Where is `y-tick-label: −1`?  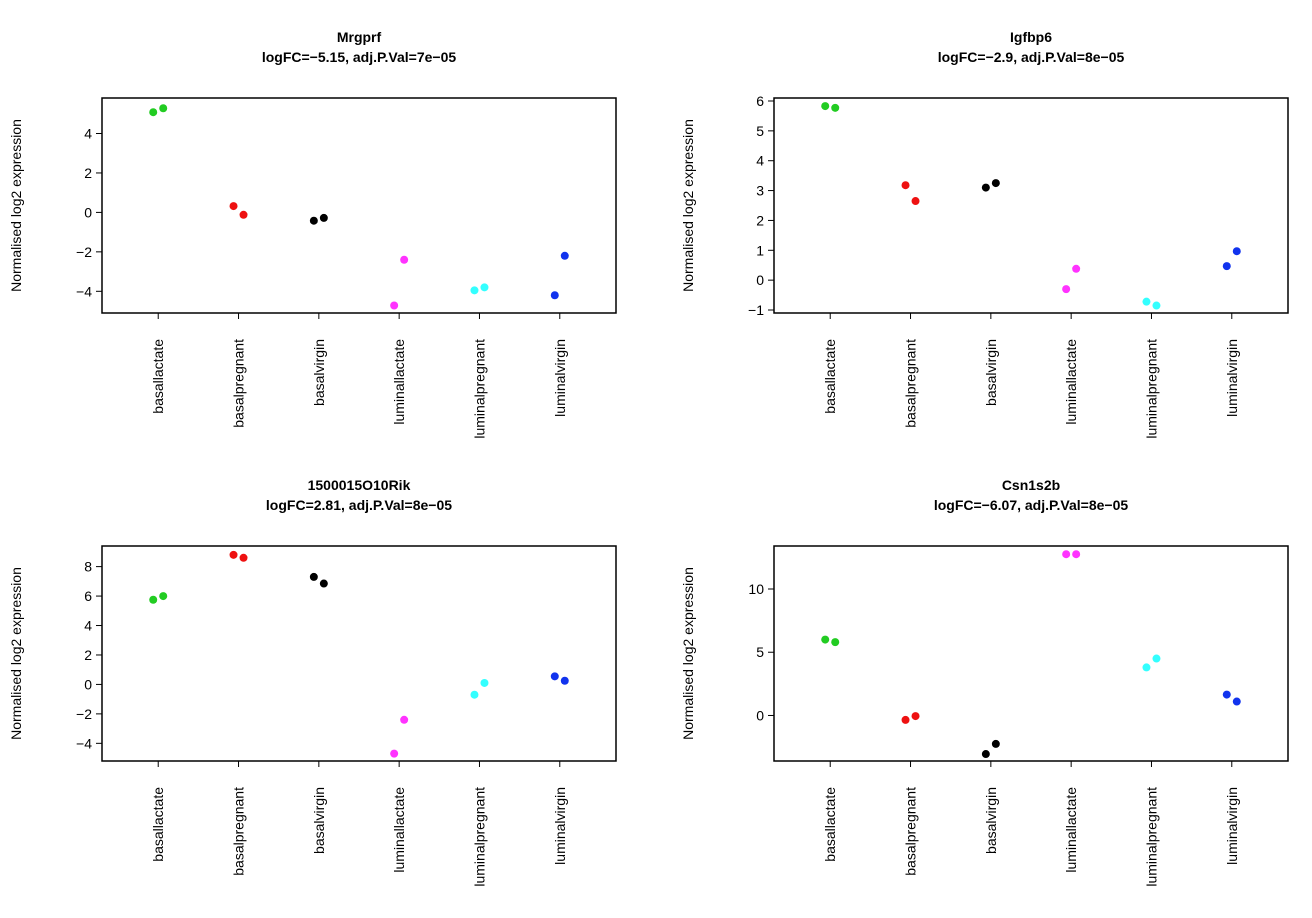 y-tick-label: −1 is located at coordinates (756, 310).